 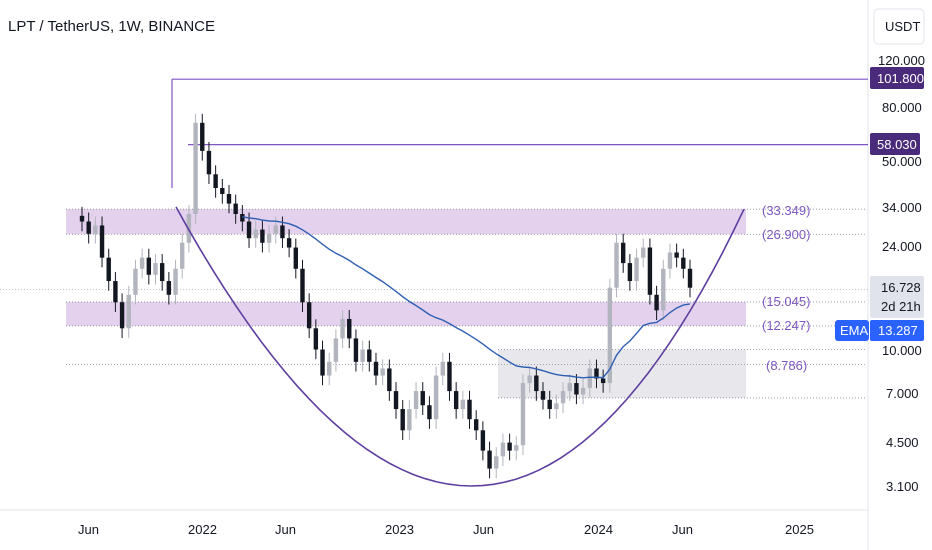 I want to click on secondary-price-tag, so click(x=895, y=144).